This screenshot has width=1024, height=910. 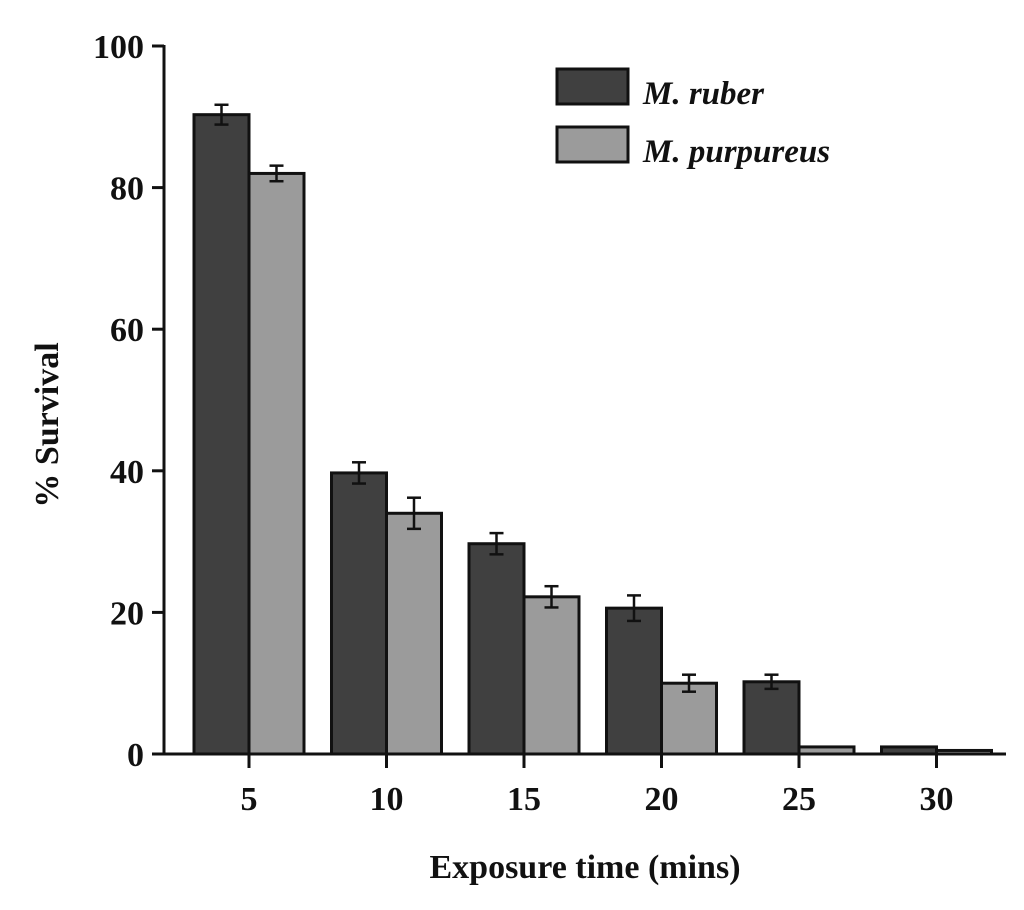 What do you see at coordinates (662, 799) in the screenshot?
I see `x-tick-label: 20` at bounding box center [662, 799].